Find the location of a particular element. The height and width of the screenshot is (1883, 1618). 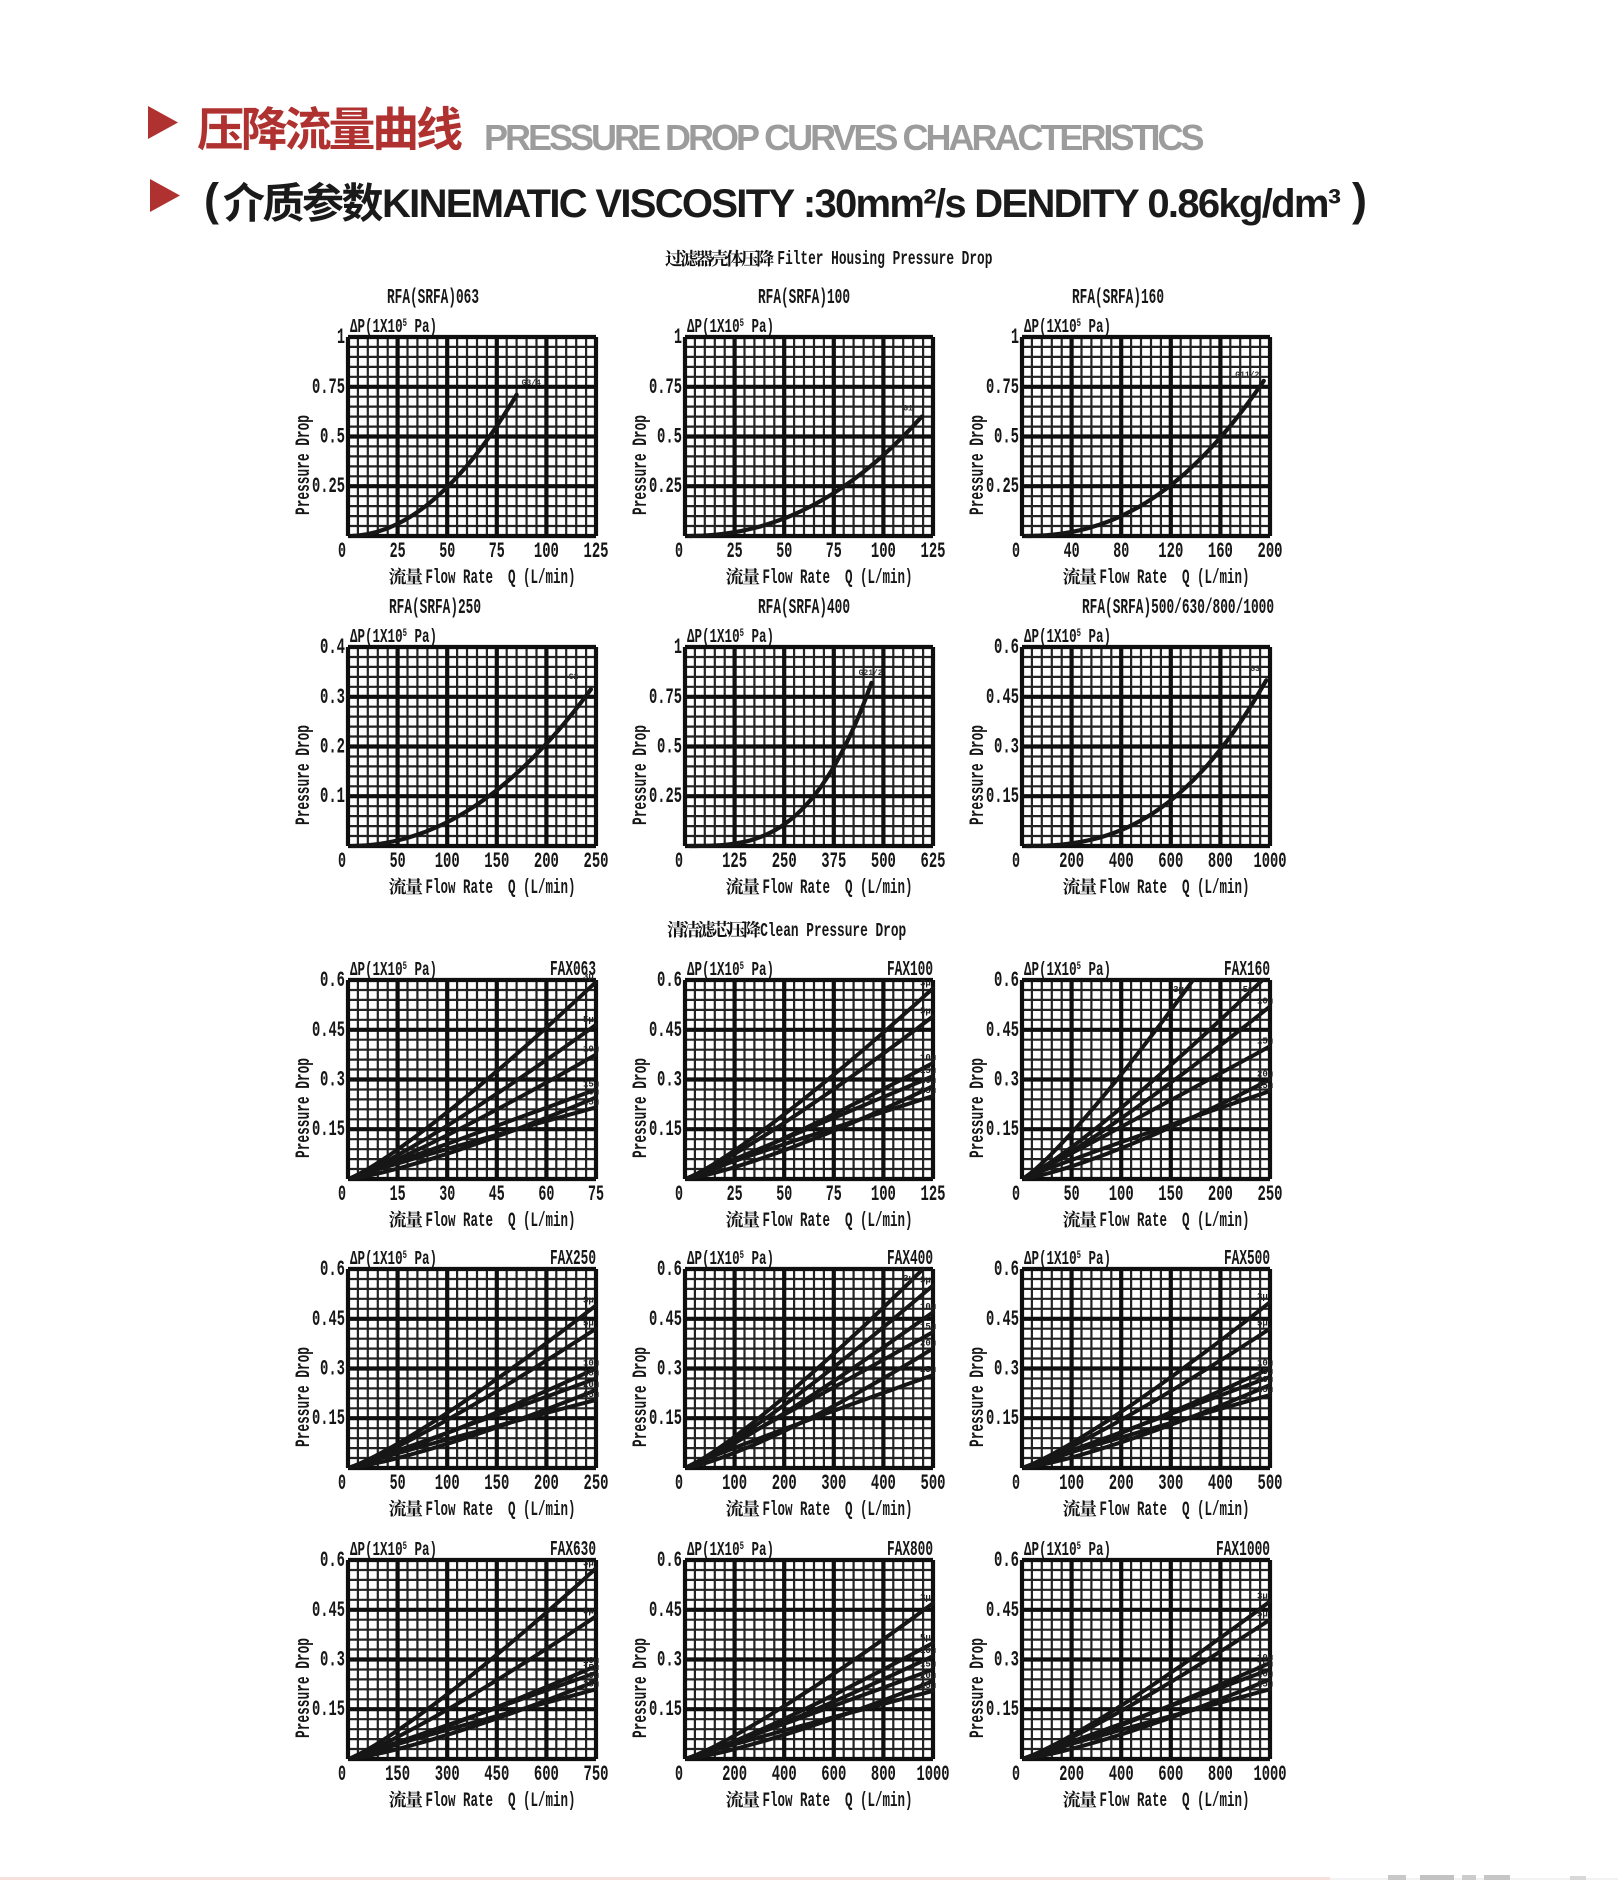

svg-text: G2 is located at coordinates (574, 677).